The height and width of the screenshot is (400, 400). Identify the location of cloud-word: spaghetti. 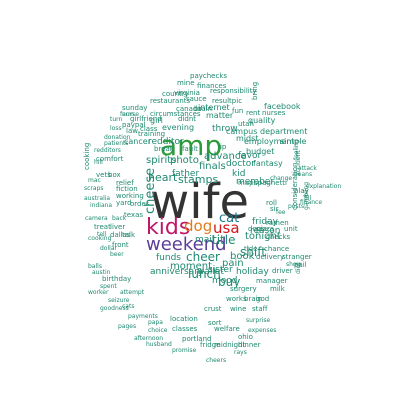
(271, 183).